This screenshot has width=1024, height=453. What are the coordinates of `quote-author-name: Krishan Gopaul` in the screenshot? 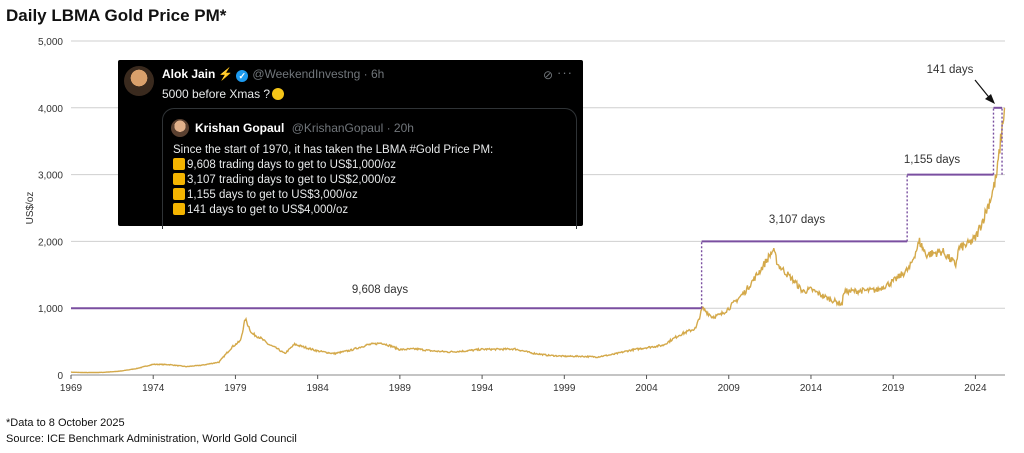 It's located at (240, 128).